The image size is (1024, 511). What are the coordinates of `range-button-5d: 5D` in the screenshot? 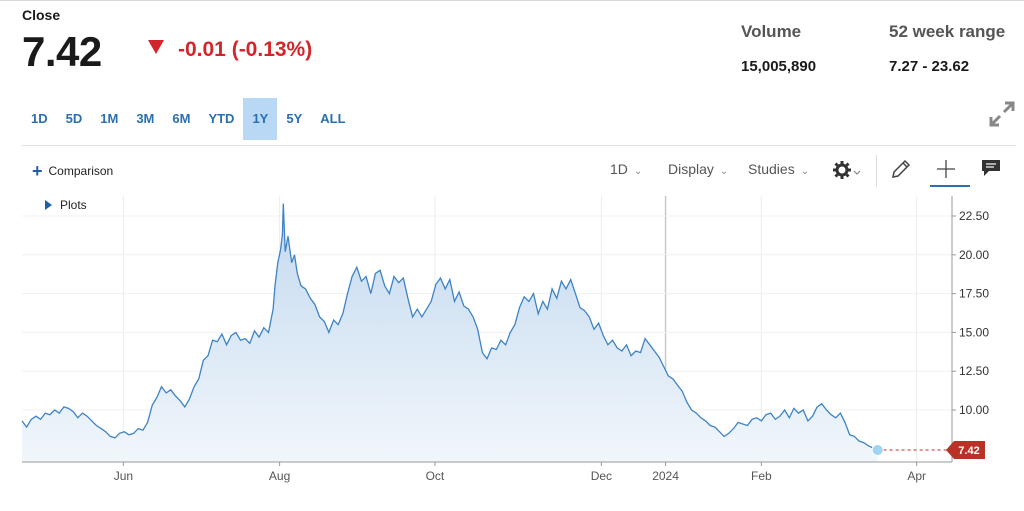 It's located at (74, 118).